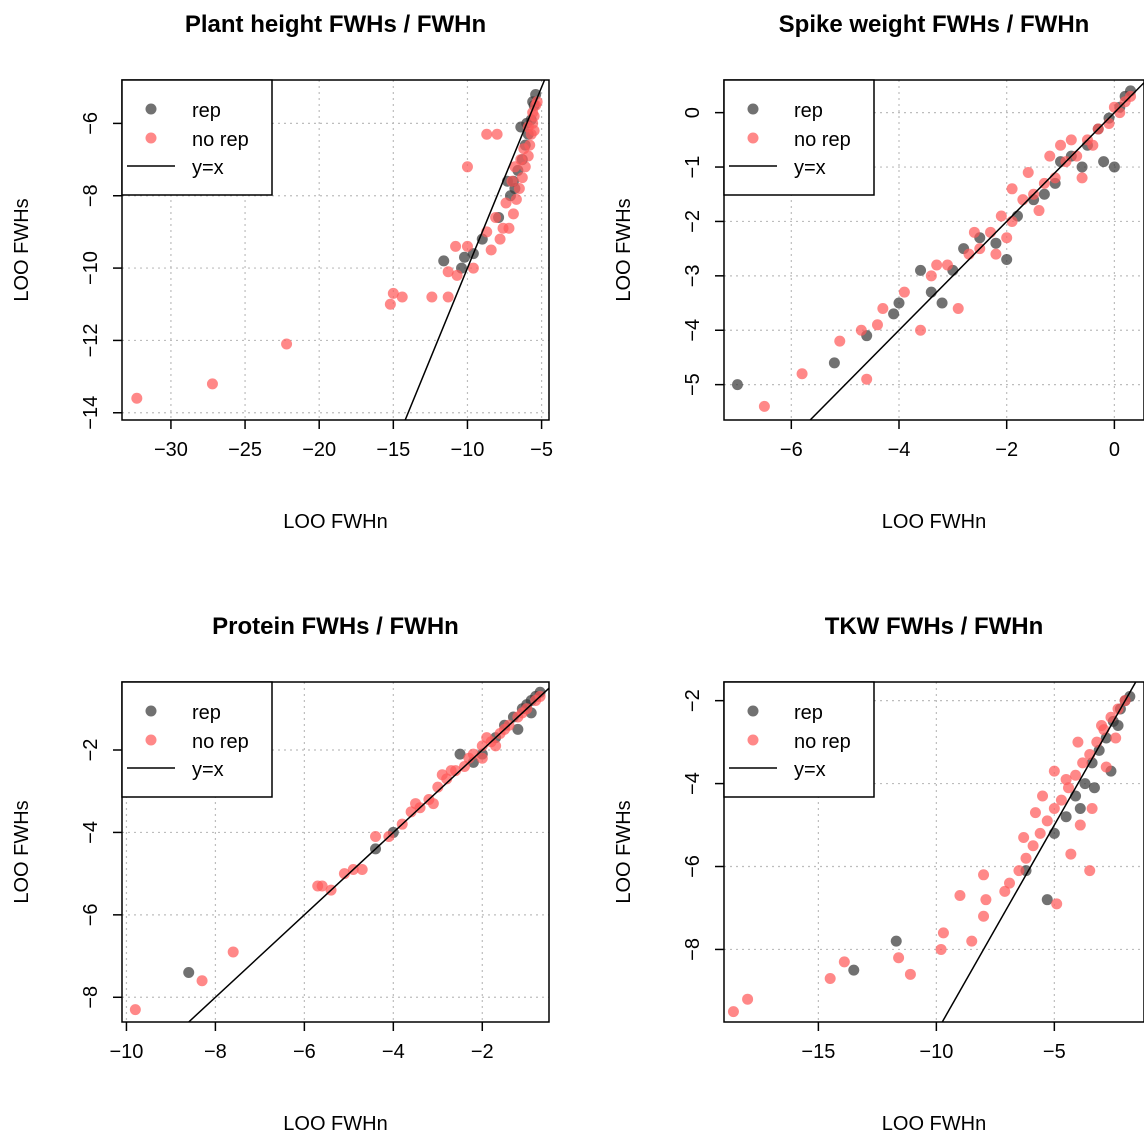 This screenshot has width=1144, height=1135. What do you see at coordinates (899, 450) in the screenshot?
I see `x-tick-label: −4` at bounding box center [899, 450].